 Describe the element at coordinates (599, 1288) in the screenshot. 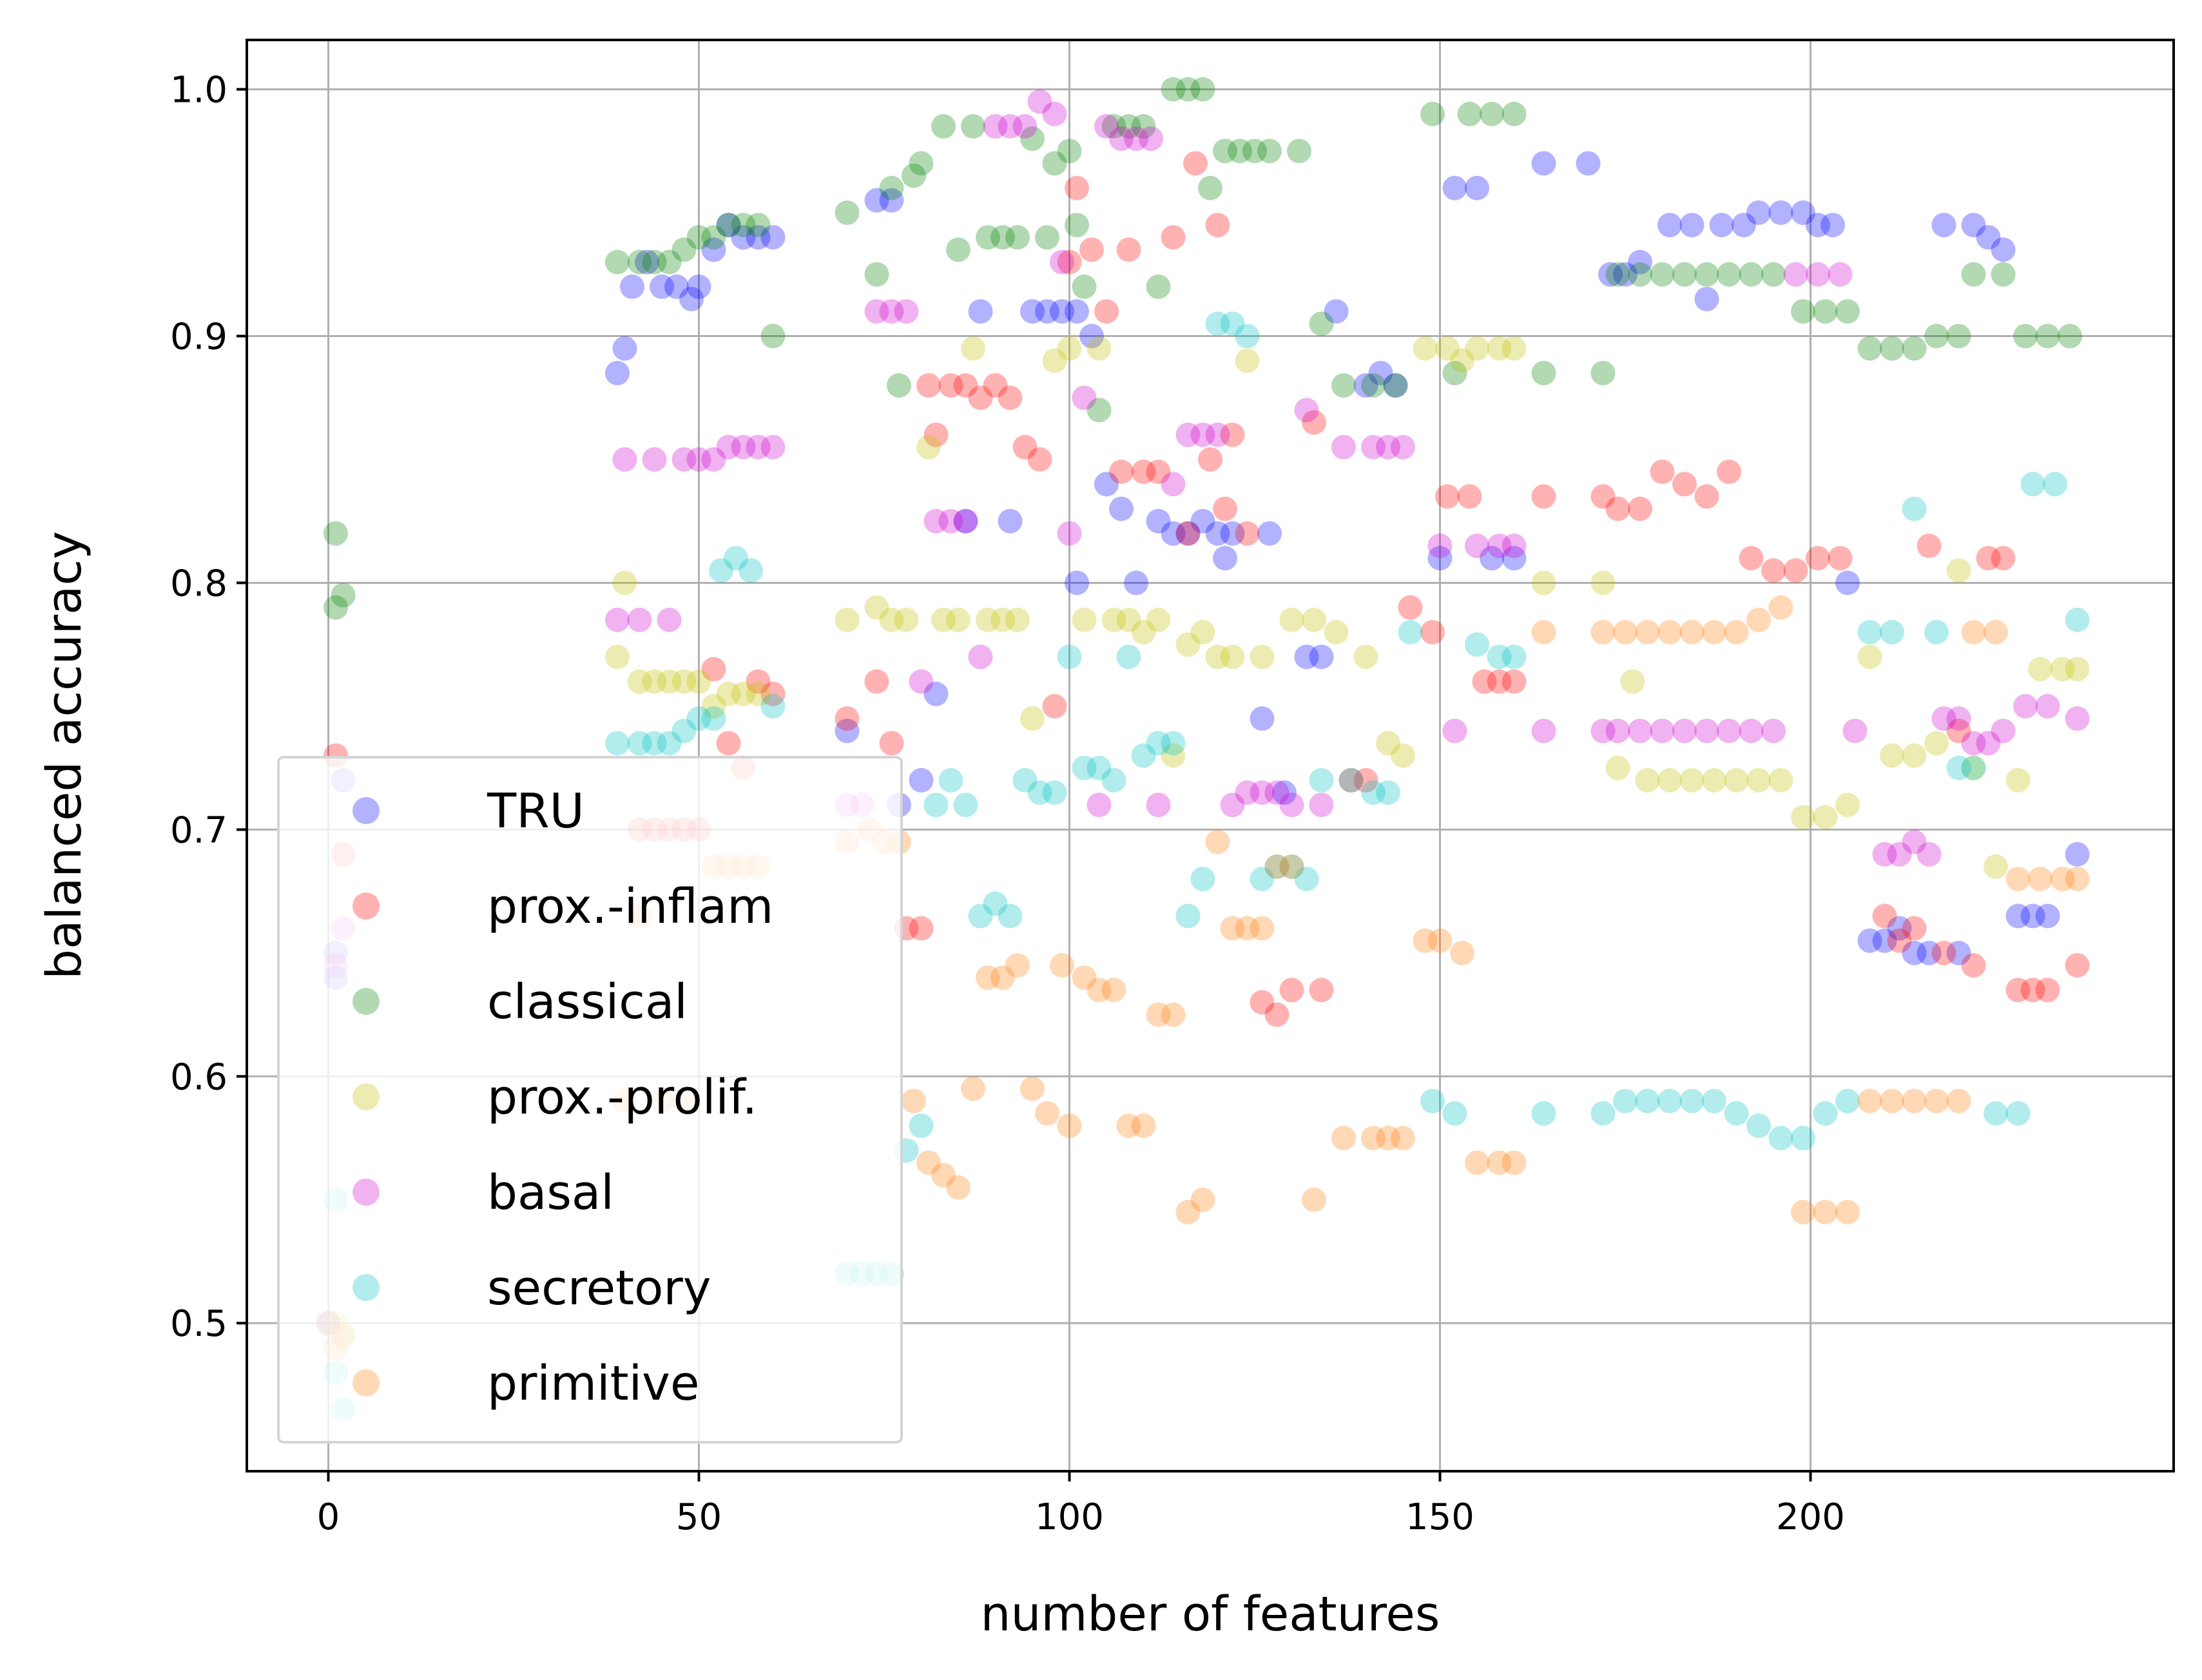

I see `legend-label: secretory` at that location.